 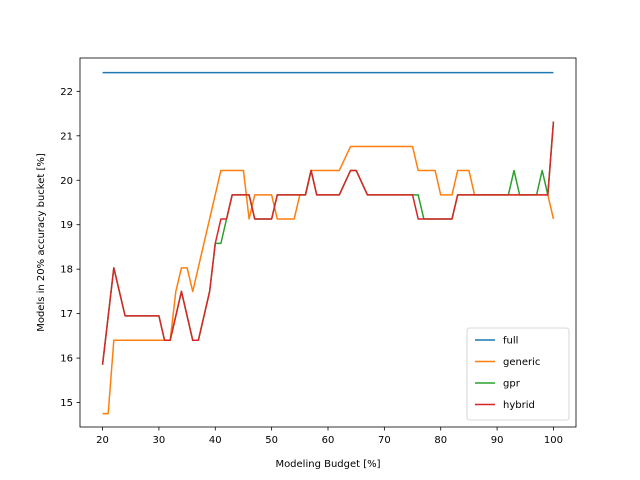 What do you see at coordinates (328, 440) in the screenshot?
I see `x-tick-label: 60` at bounding box center [328, 440].